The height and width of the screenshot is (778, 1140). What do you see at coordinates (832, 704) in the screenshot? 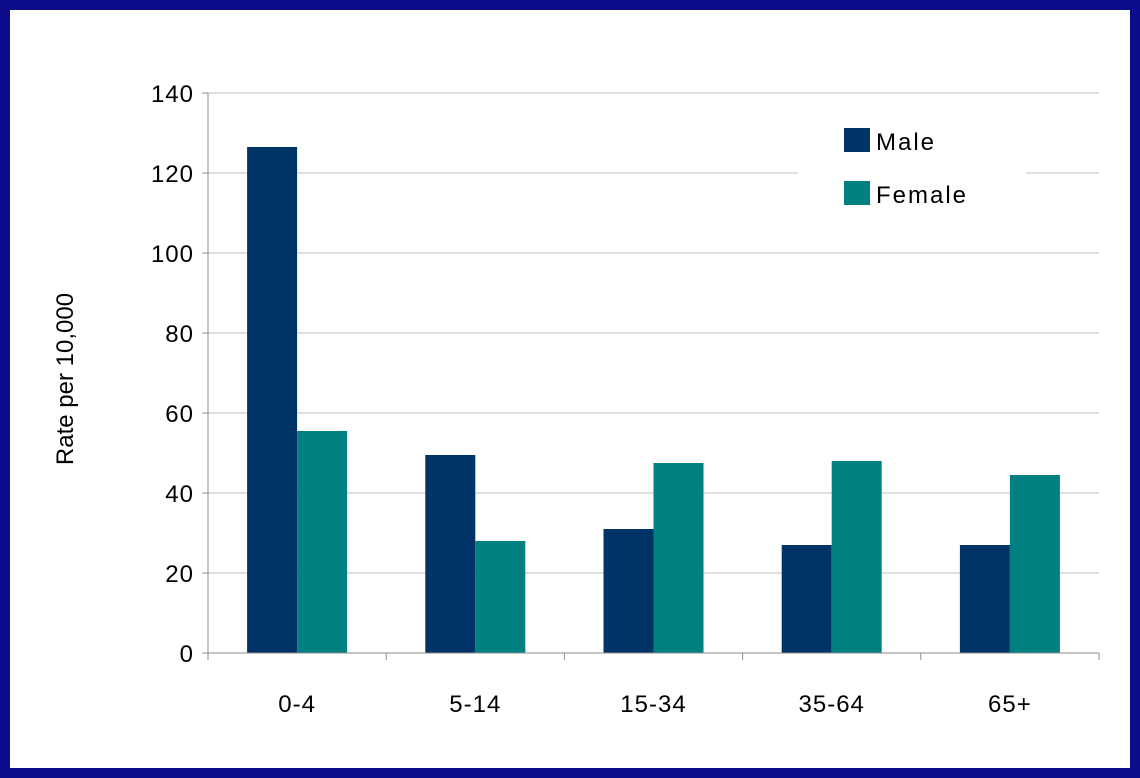
I see `x-tick-label: 35-64` at bounding box center [832, 704].